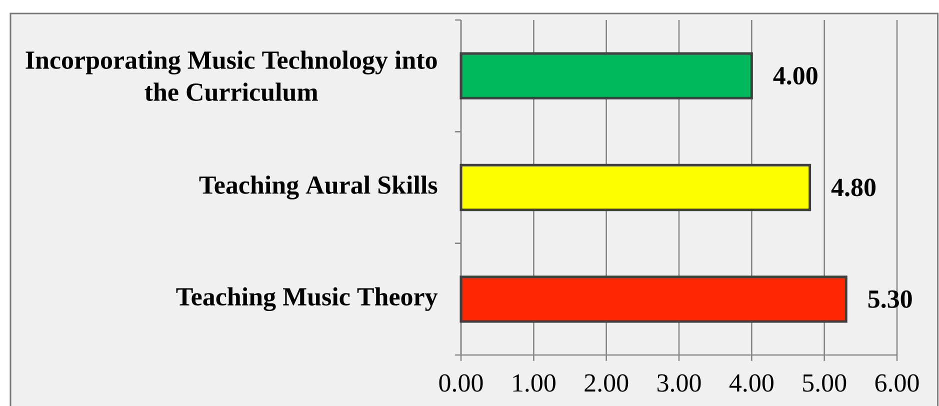 This screenshot has width=939, height=406. I want to click on x-tick-label: 5.00, so click(824, 383).